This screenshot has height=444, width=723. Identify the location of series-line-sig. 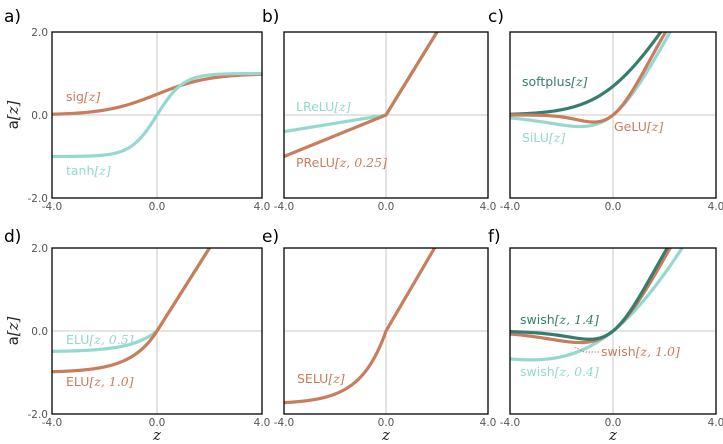
(157, 94).